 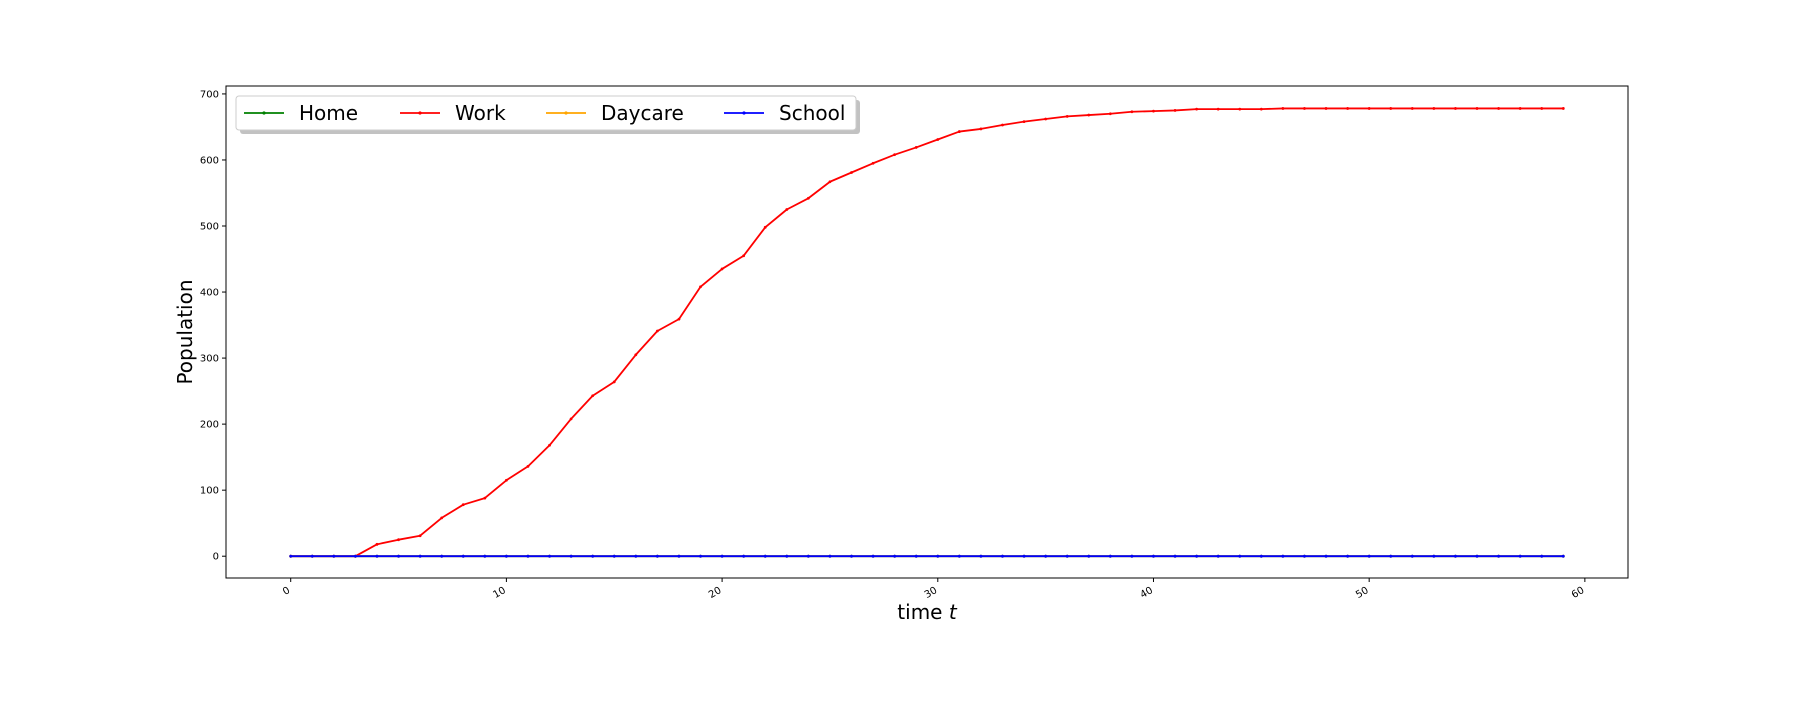 What do you see at coordinates (931, 593) in the screenshot?
I see `x-tick-label: 30` at bounding box center [931, 593].